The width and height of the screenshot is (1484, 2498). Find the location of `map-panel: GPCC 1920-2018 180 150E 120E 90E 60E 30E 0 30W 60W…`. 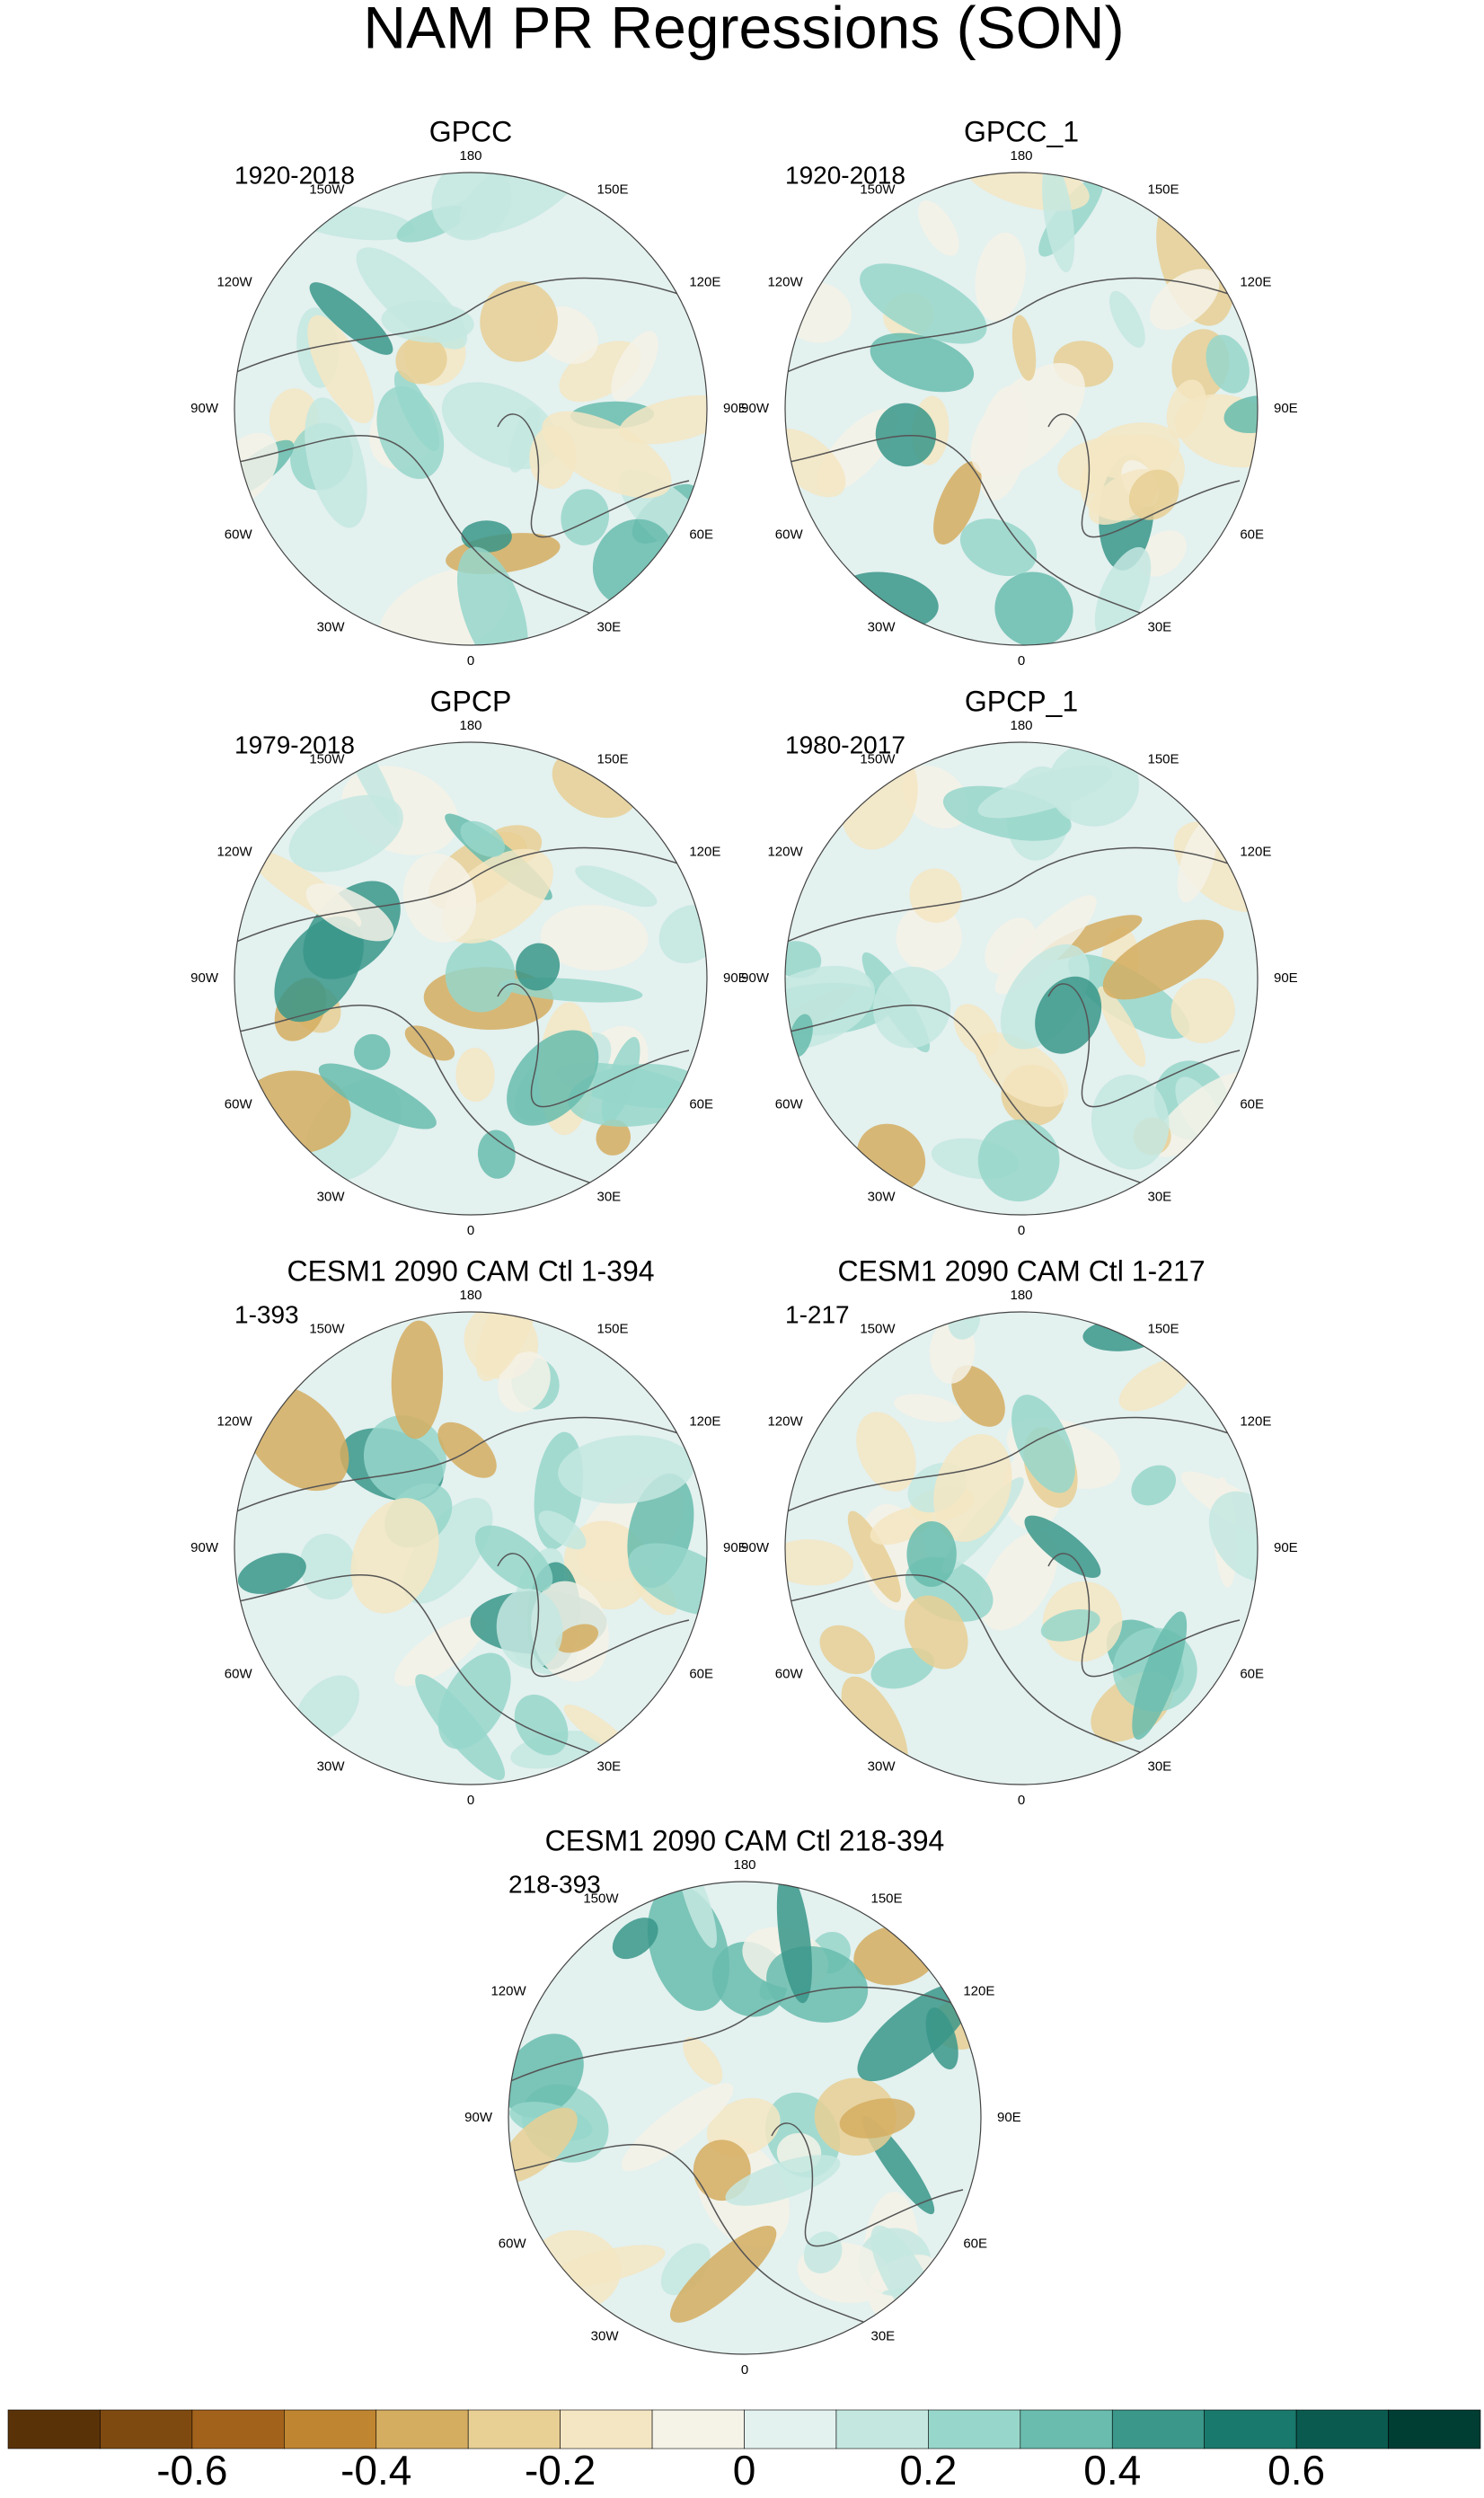

map-panel: GPCC 1920-2018 180 150E 120E 90E 60E 30E 0 30W 60W… is located at coordinates (469, 392).